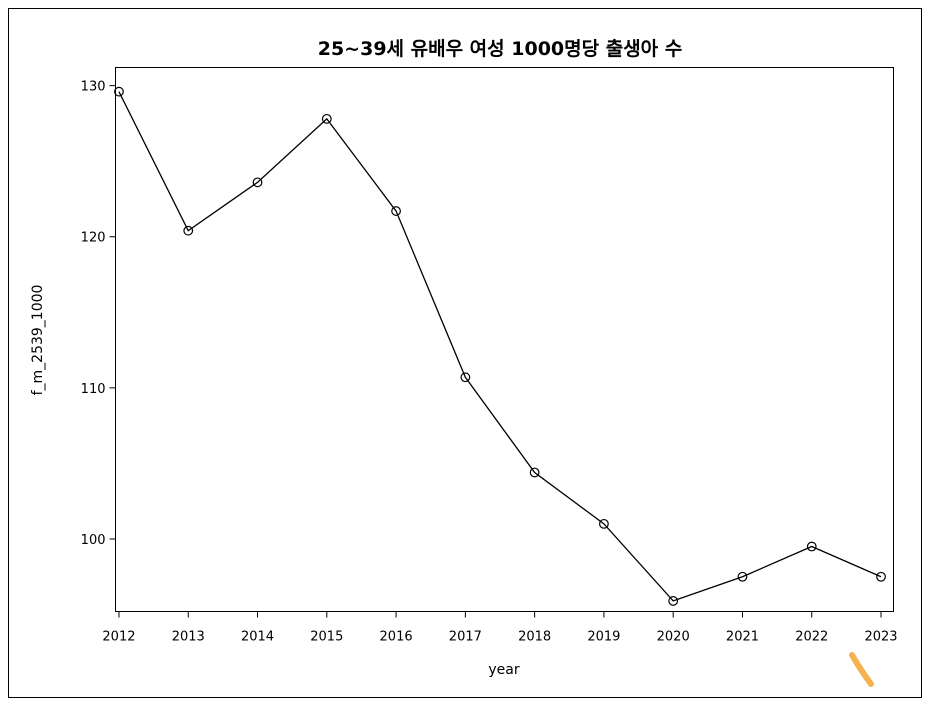  Describe the element at coordinates (93, 389) in the screenshot. I see `y-tick-label: 110` at that location.